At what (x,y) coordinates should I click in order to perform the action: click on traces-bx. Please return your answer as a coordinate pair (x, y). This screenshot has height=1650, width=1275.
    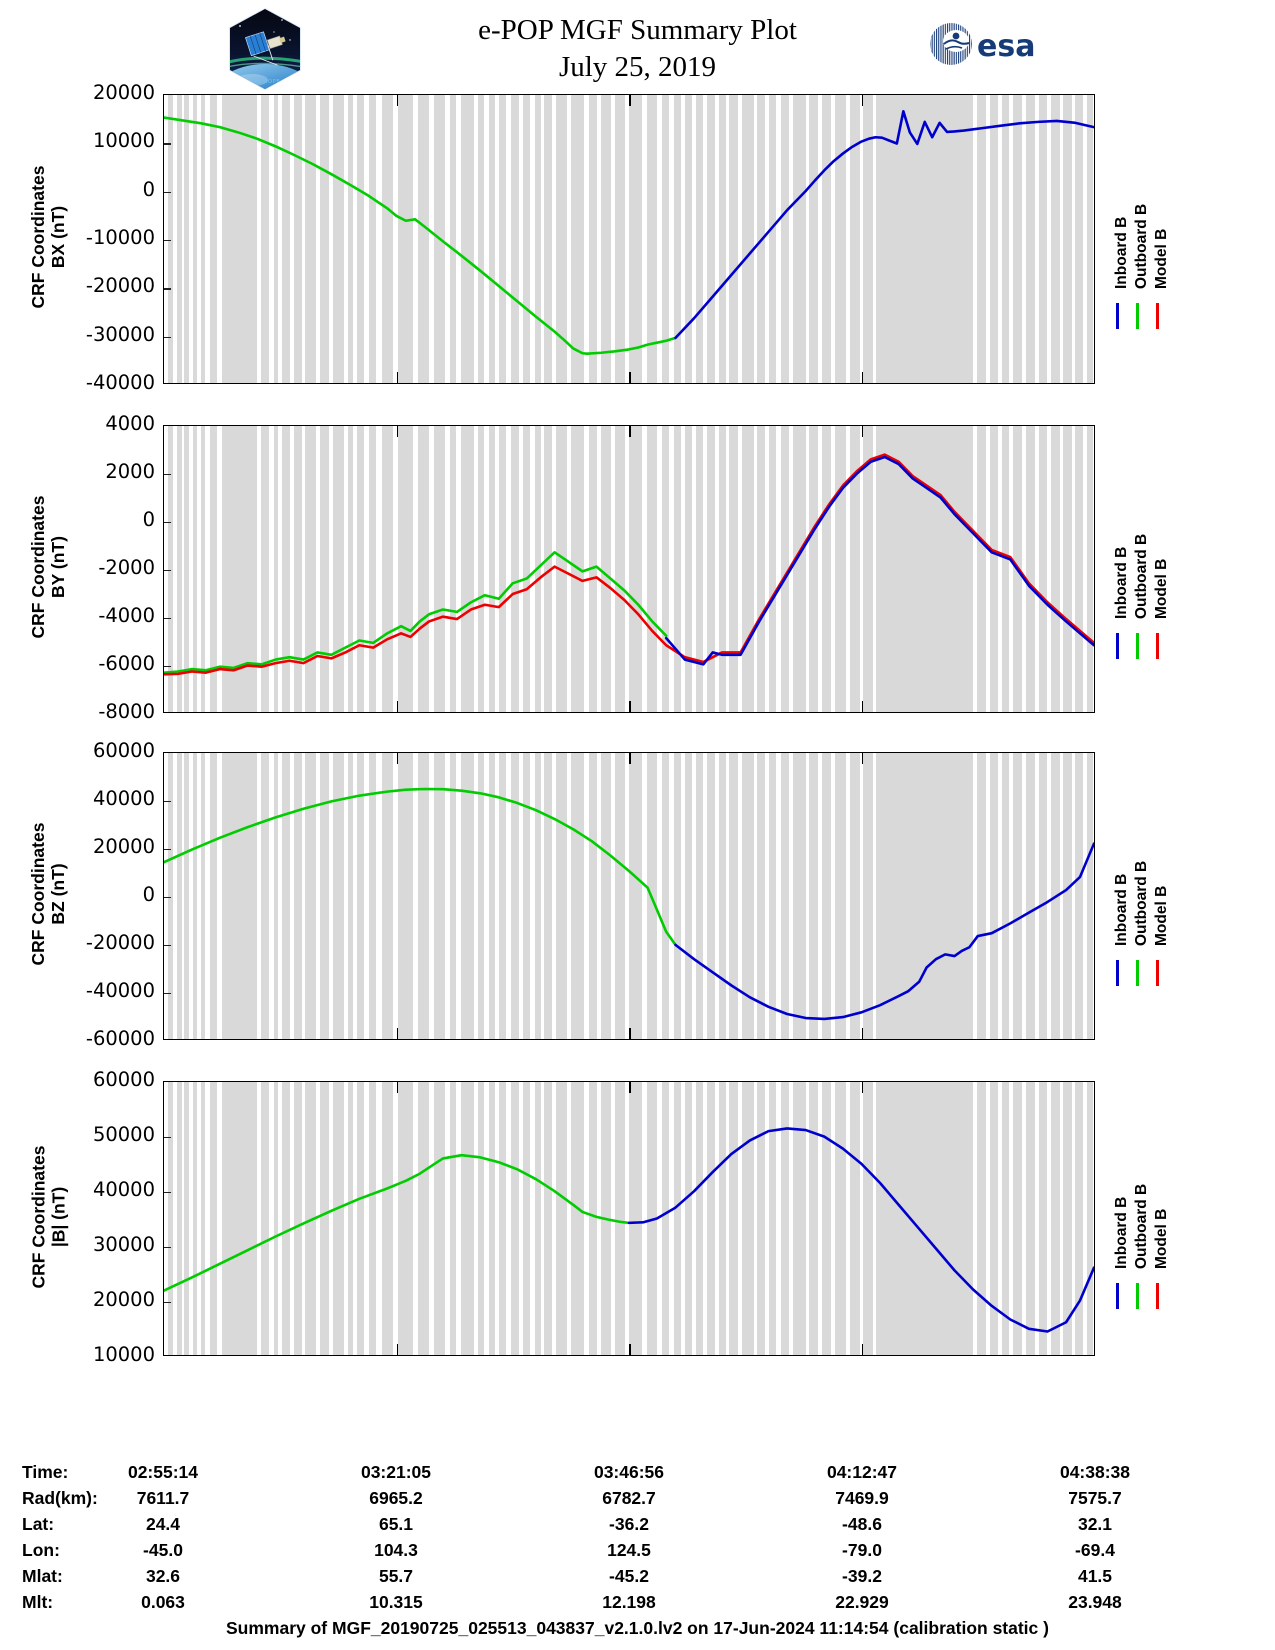
    Looking at the image, I should click on (629, 239).